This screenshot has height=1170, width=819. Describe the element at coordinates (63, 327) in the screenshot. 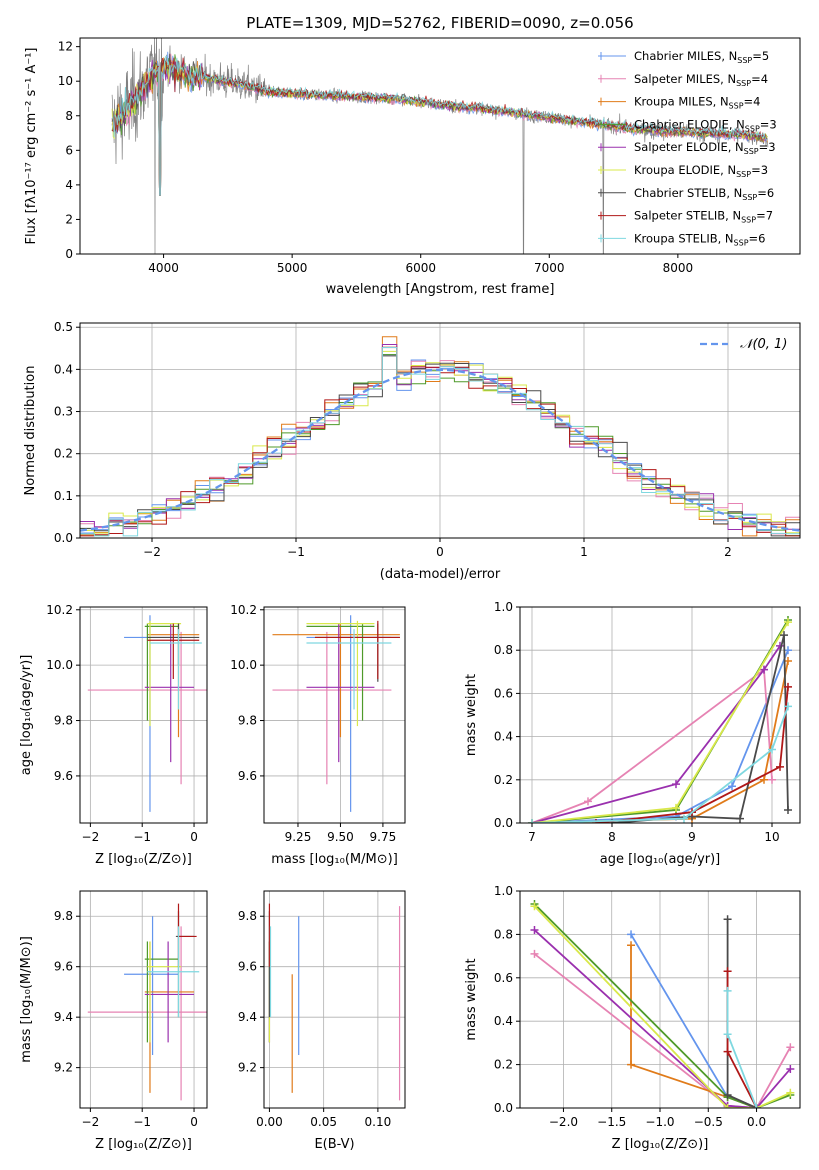

I see `y-tick-label: 0.5` at that location.